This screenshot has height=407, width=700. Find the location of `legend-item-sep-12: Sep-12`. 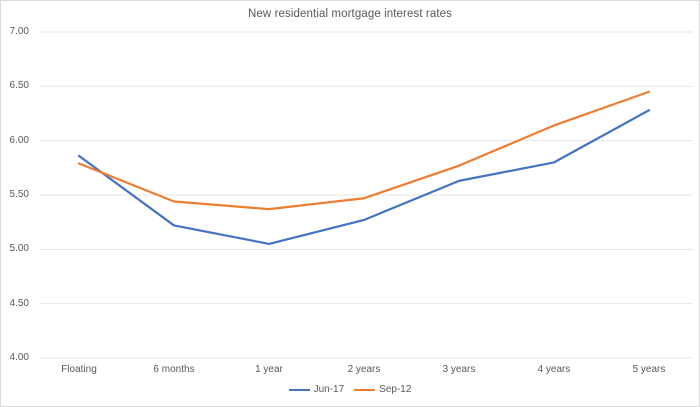

legend-item-sep-12: Sep-12 is located at coordinates (382, 389).